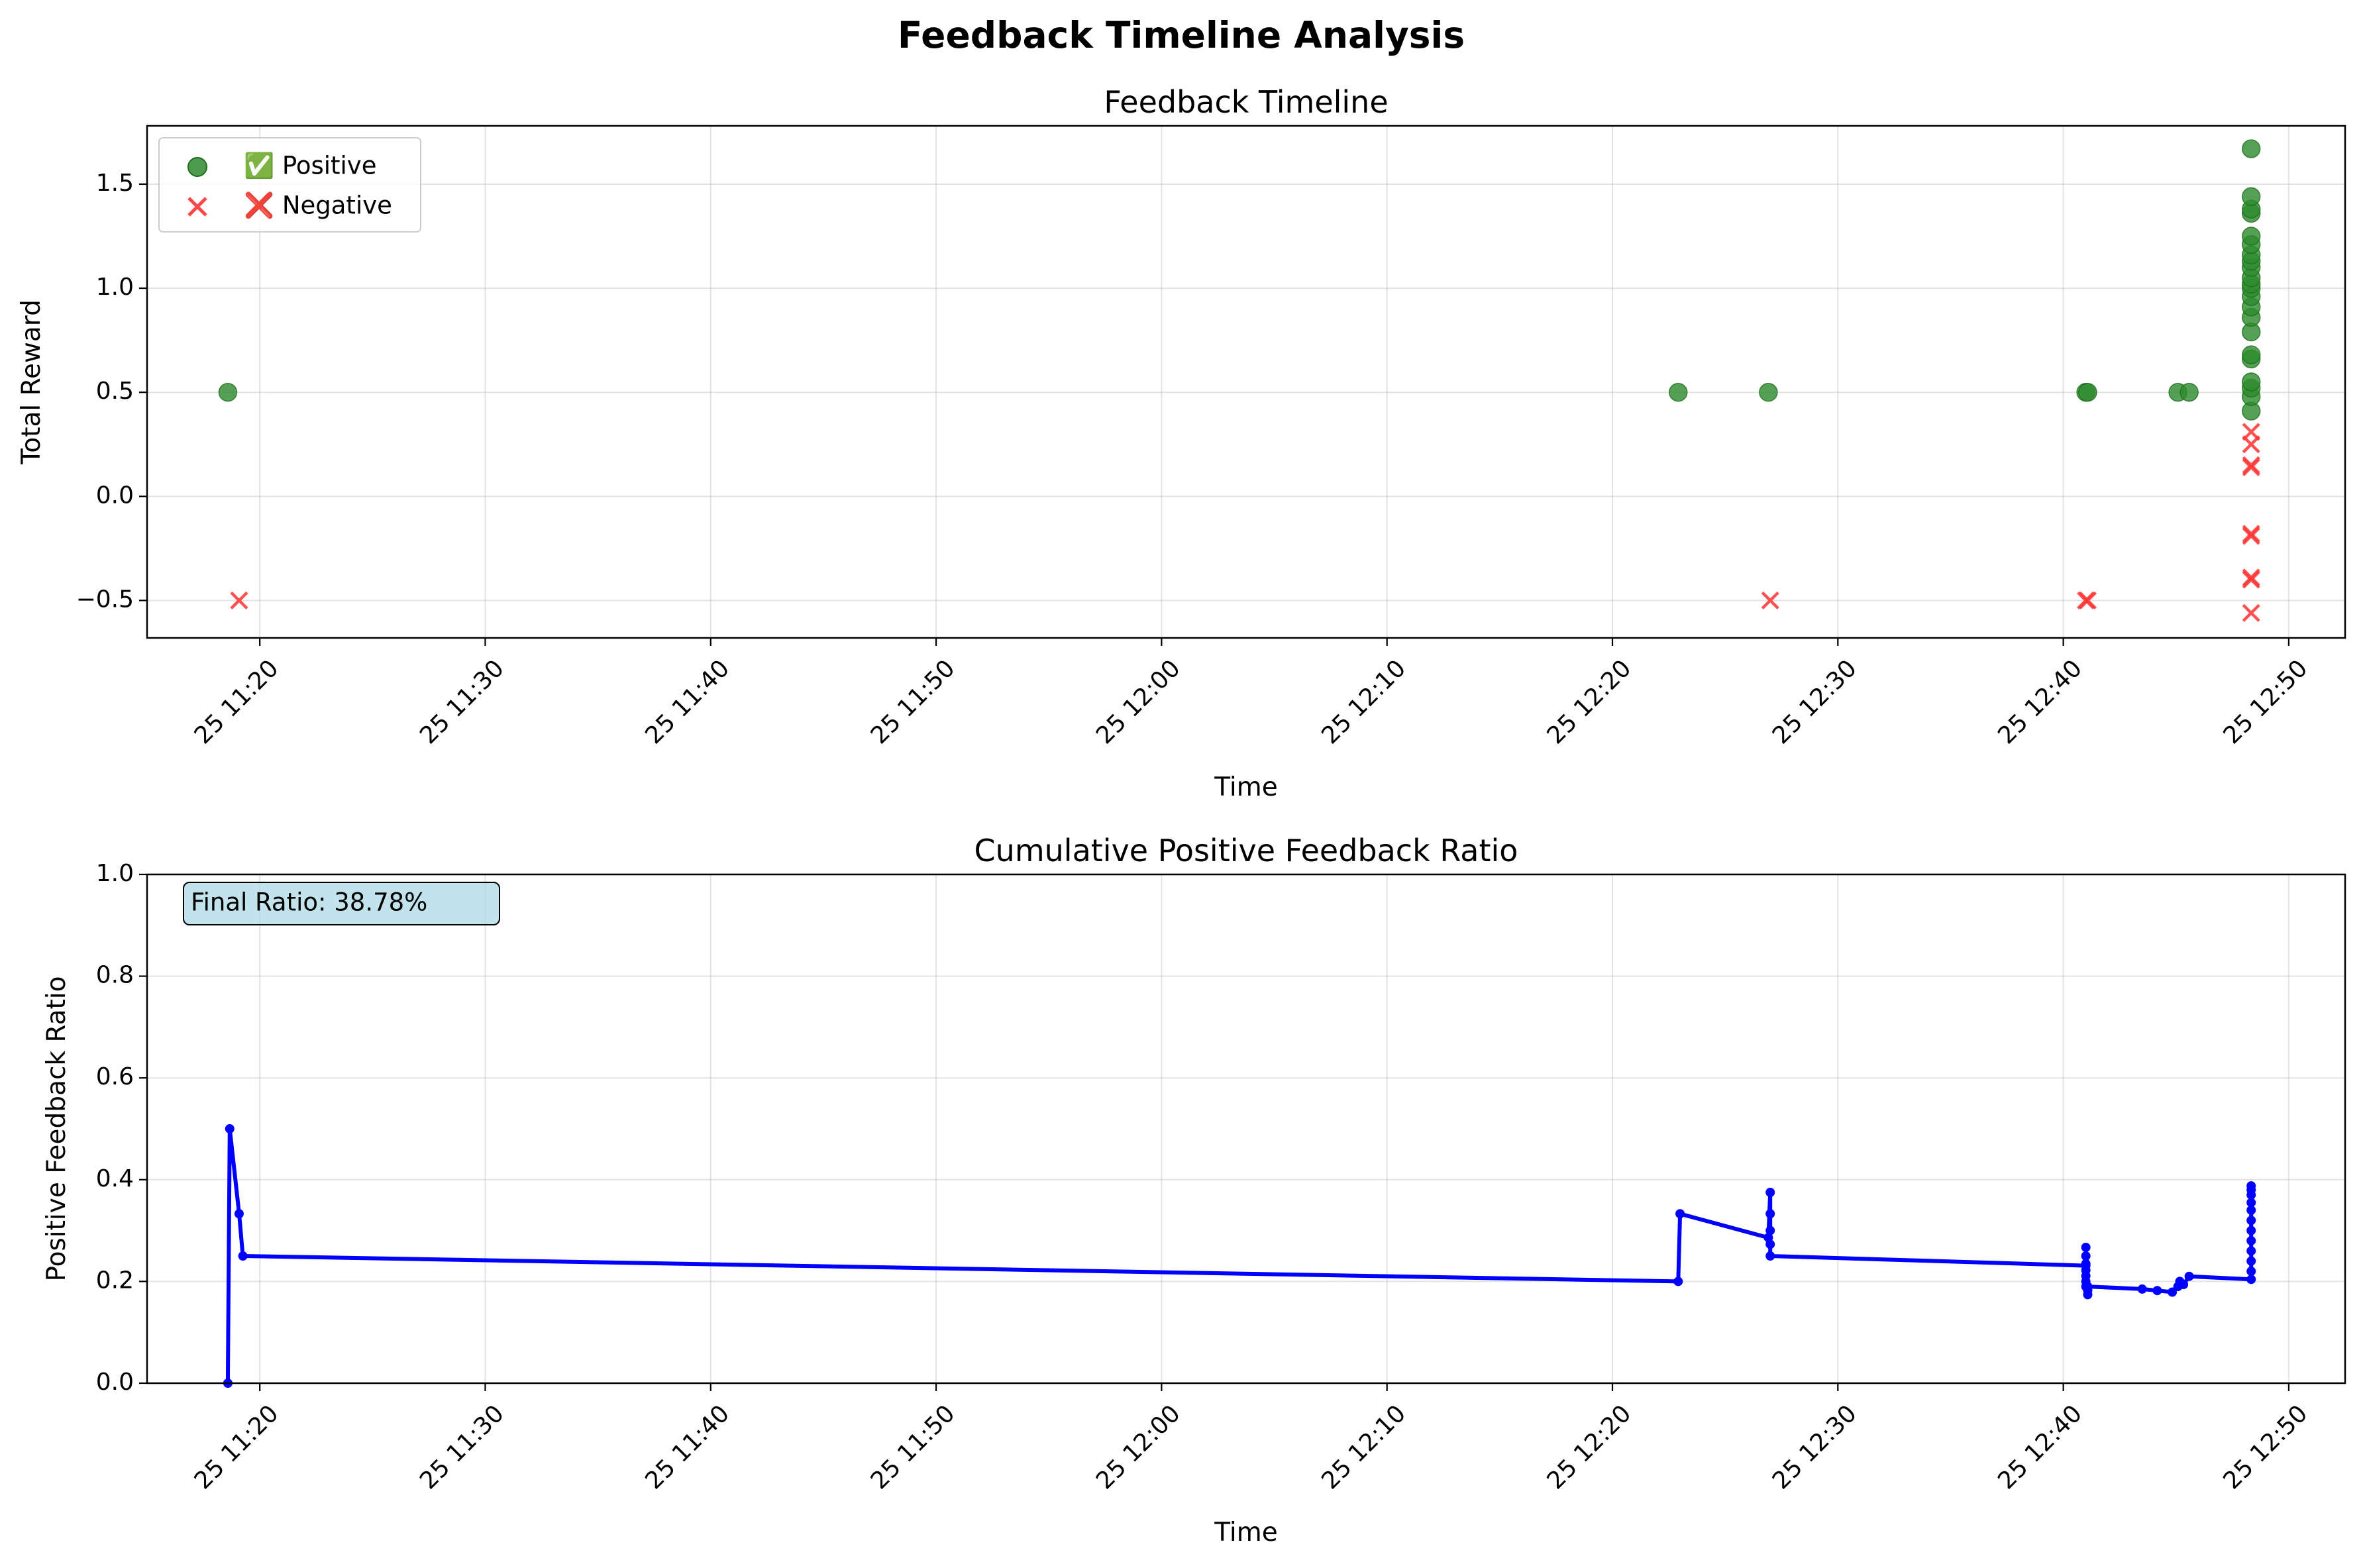  What do you see at coordinates (57, 1129) in the screenshot?
I see `positive-ratio-ylabel: Positive Feedback Ratio` at bounding box center [57, 1129].